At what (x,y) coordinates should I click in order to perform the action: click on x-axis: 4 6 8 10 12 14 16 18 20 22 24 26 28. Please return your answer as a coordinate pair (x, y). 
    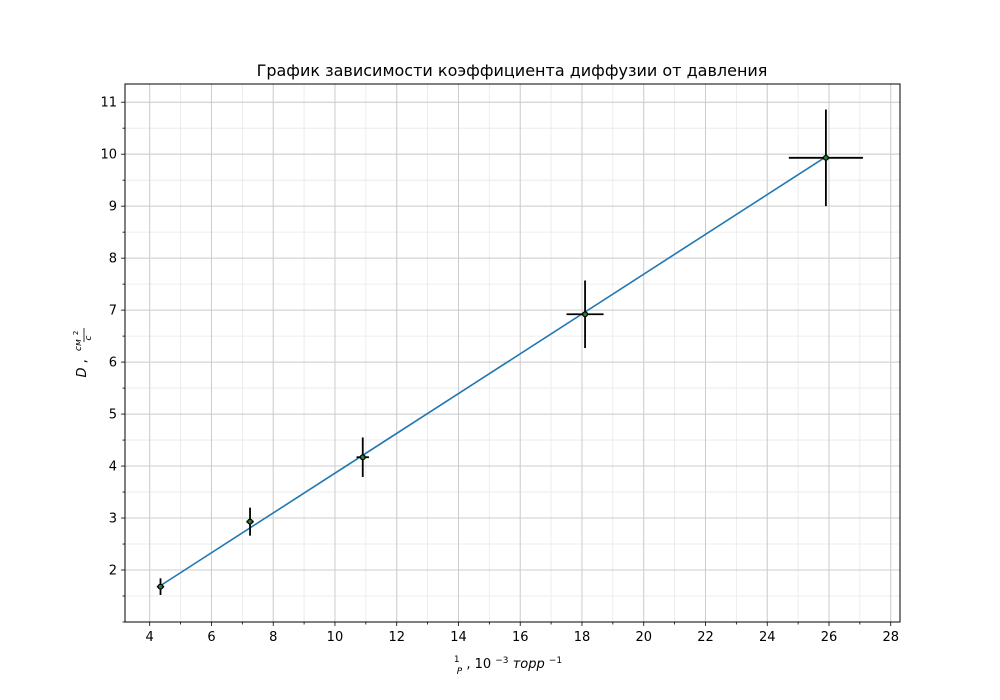
    Looking at the image, I should click on (522, 633).